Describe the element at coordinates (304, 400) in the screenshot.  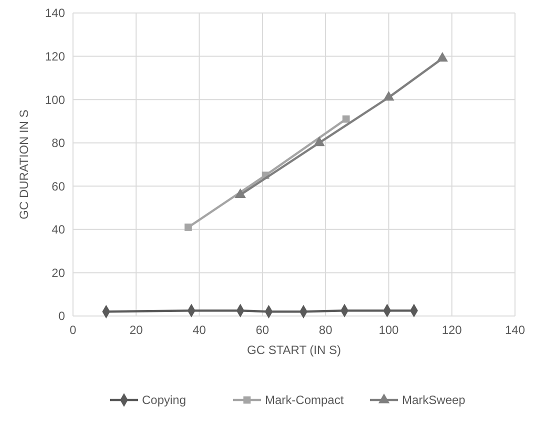
I see `legend-label: Mark-Compact` at that location.